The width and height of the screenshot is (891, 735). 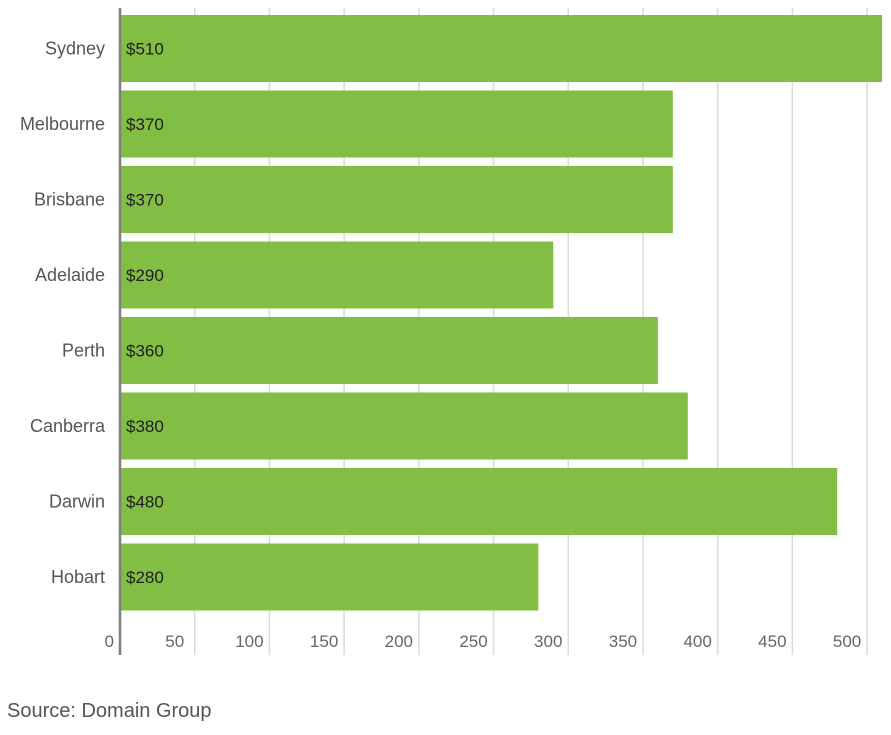 I want to click on x-tick-label-0: 0, so click(x=109, y=641).